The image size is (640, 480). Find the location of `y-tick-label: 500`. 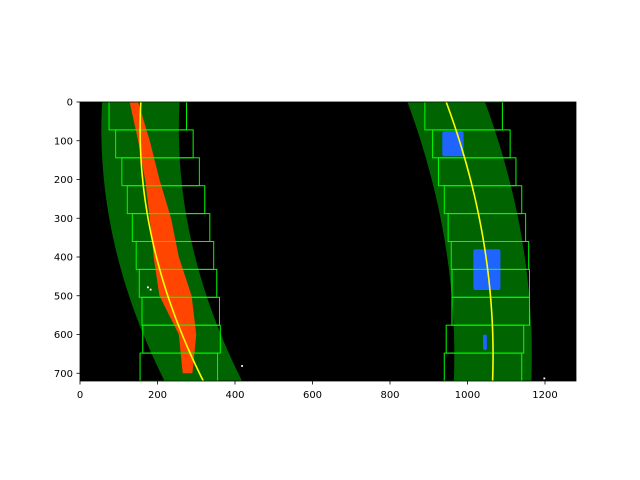

y-tick-label: 500 is located at coordinates (63, 296).